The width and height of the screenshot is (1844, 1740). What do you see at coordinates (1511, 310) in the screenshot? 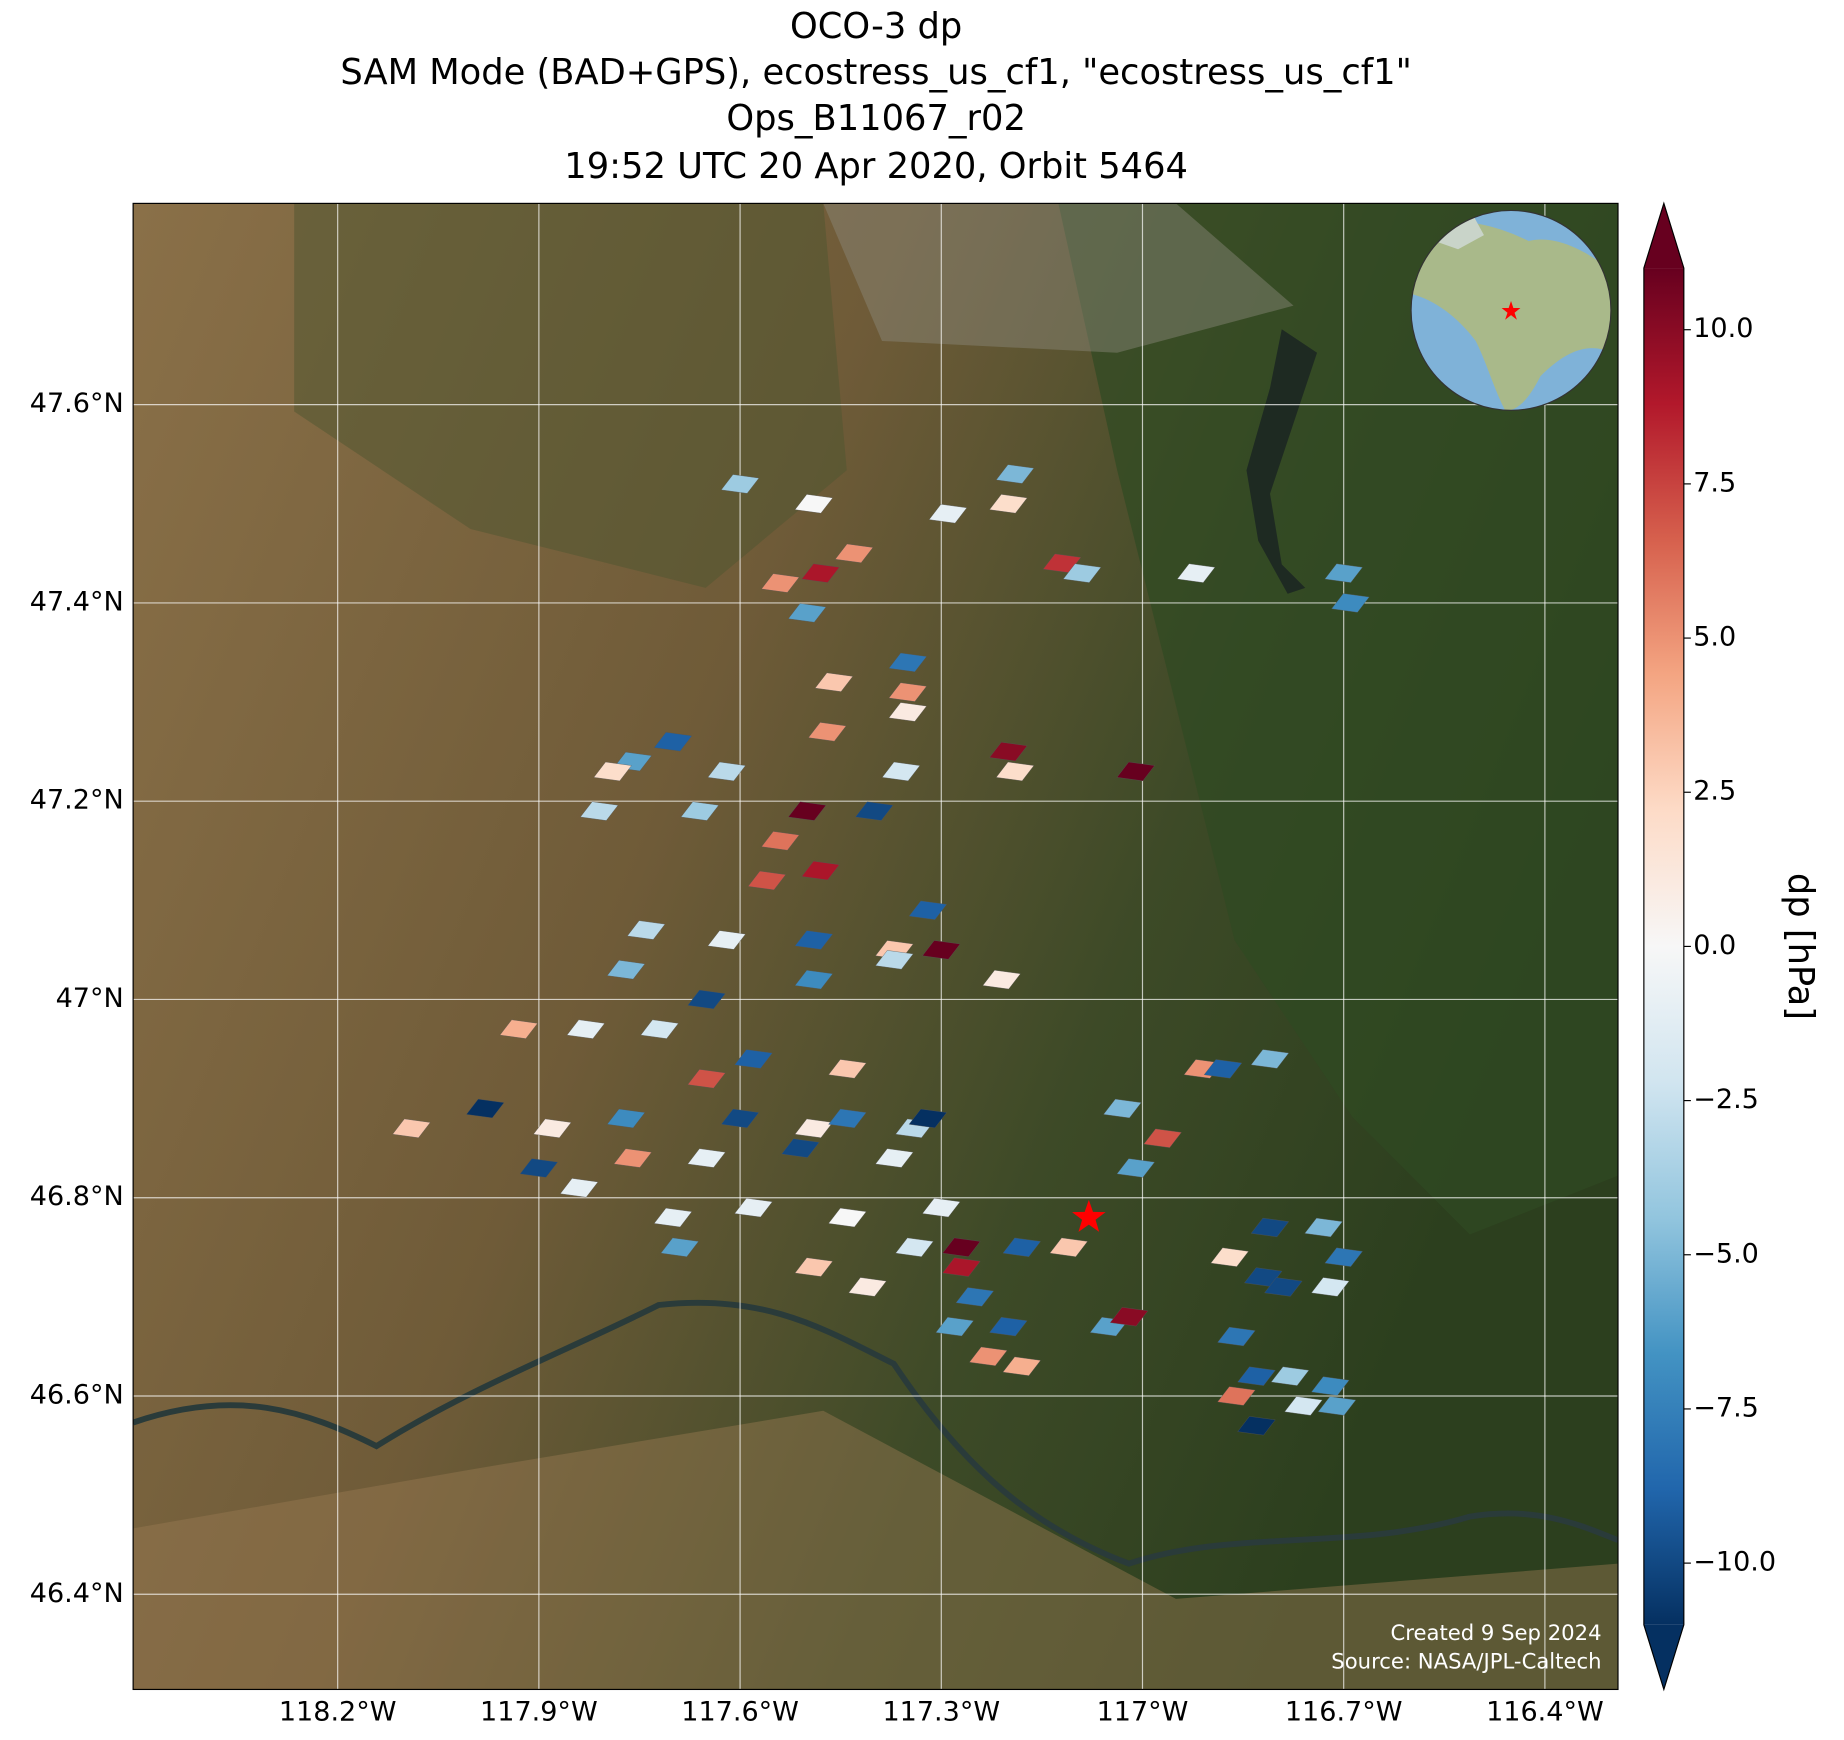
I see `globe-inset` at bounding box center [1511, 310].